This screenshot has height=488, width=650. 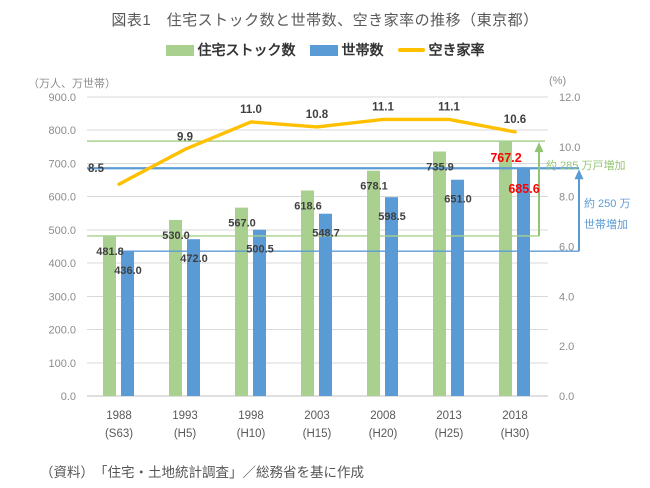 I want to click on label-households-1988: 436.0, so click(x=128, y=271).